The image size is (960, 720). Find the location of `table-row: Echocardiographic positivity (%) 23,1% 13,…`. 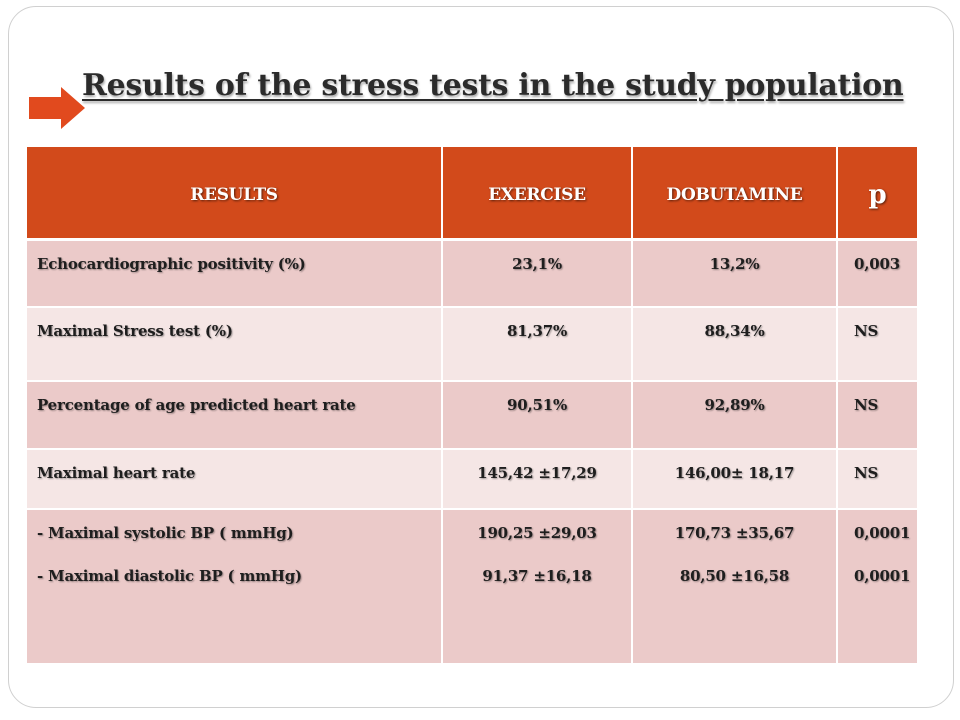

table-row: Echocardiographic positivity (%) 23,1% 13,… is located at coordinates (472, 273).